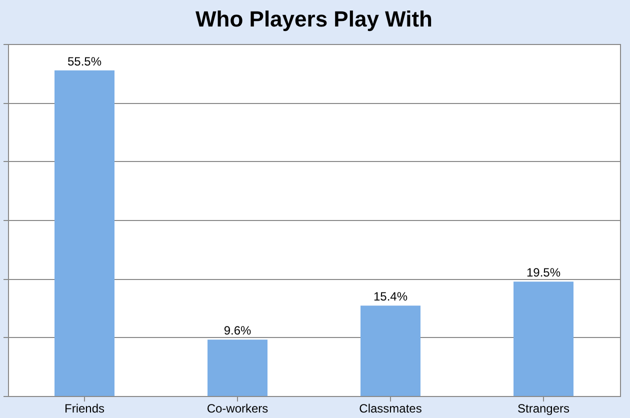 The image size is (630, 418). What do you see at coordinates (238, 331) in the screenshot?
I see `data-label: 9.6%` at bounding box center [238, 331].